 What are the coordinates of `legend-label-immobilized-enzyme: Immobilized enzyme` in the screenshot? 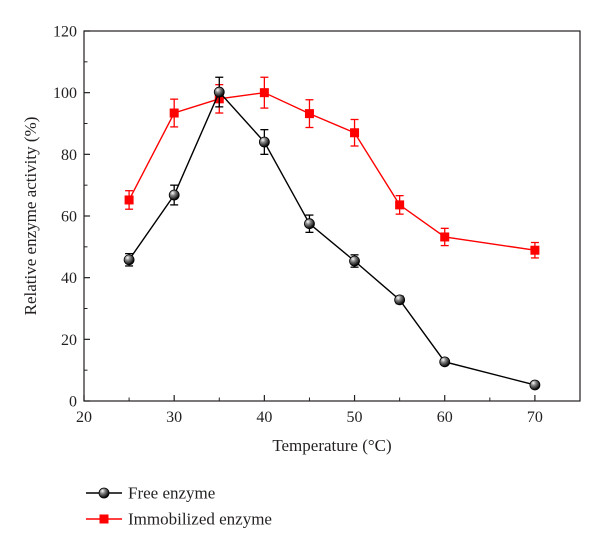 It's located at (200, 519).